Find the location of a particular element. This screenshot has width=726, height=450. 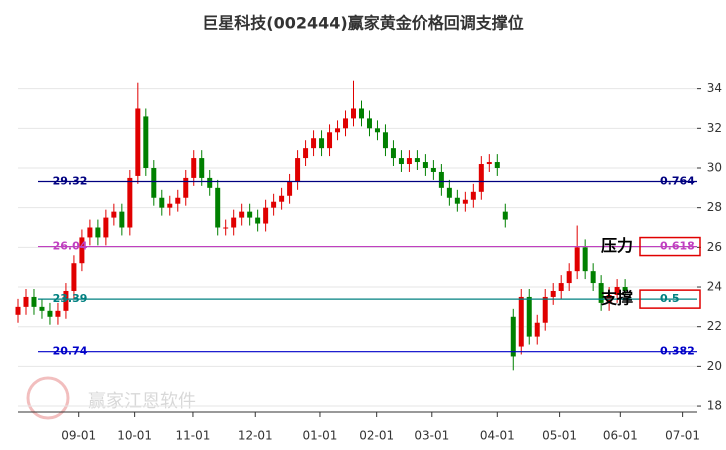

x-tick-label: 06-01 is located at coordinates (620, 436).